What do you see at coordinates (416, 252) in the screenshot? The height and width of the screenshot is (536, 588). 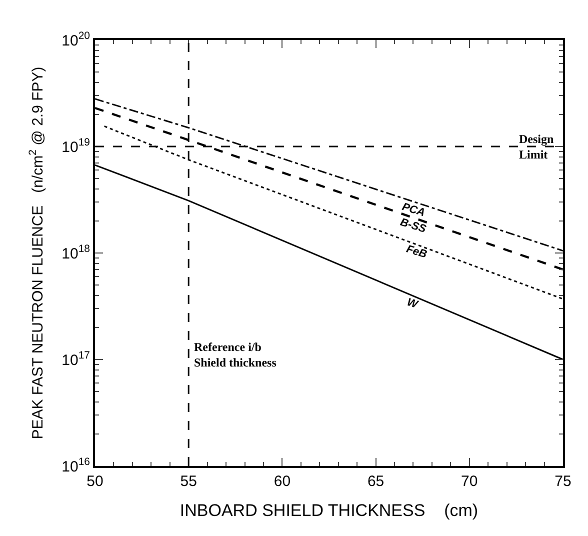 I see `text: FeB` at bounding box center [416, 252].